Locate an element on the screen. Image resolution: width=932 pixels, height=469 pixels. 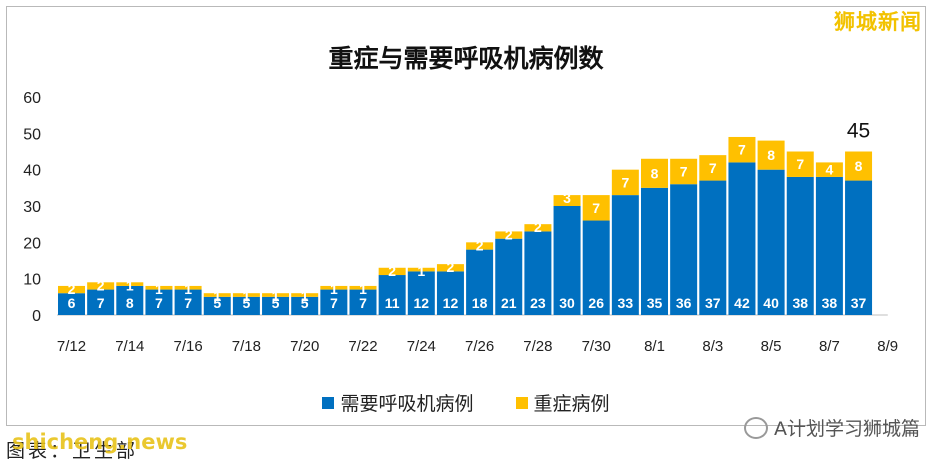
legend-item-ventilator: 需要呼吸机病例 is located at coordinates (398, 402).